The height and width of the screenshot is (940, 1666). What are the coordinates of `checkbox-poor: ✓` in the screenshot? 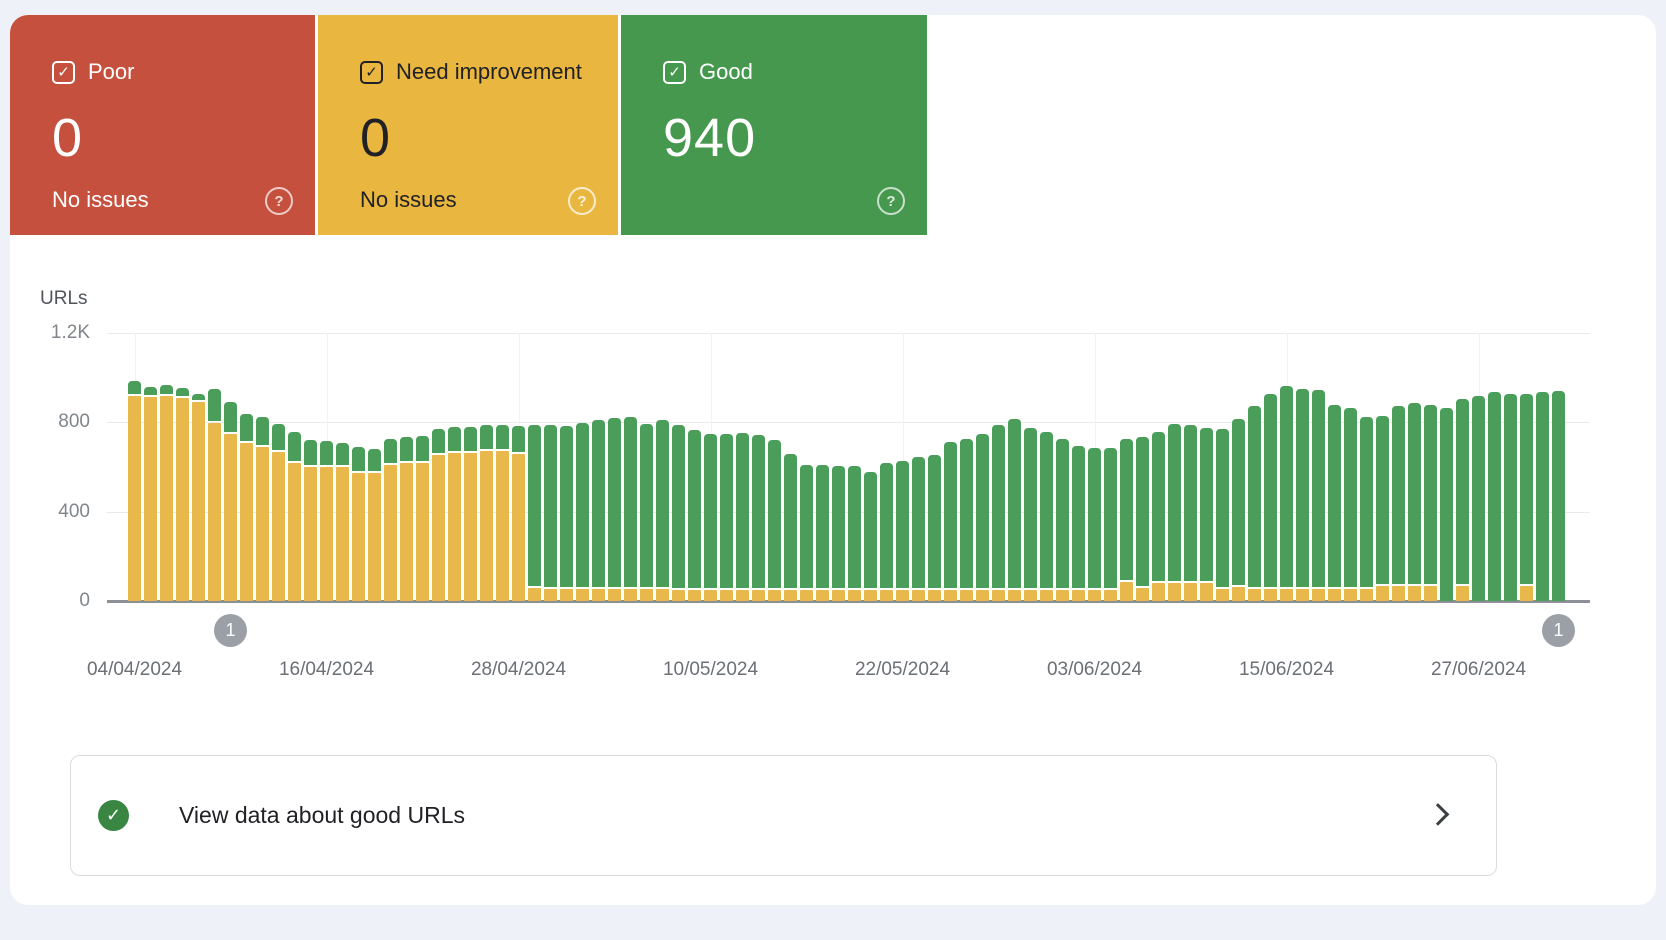 It's located at (63, 72).